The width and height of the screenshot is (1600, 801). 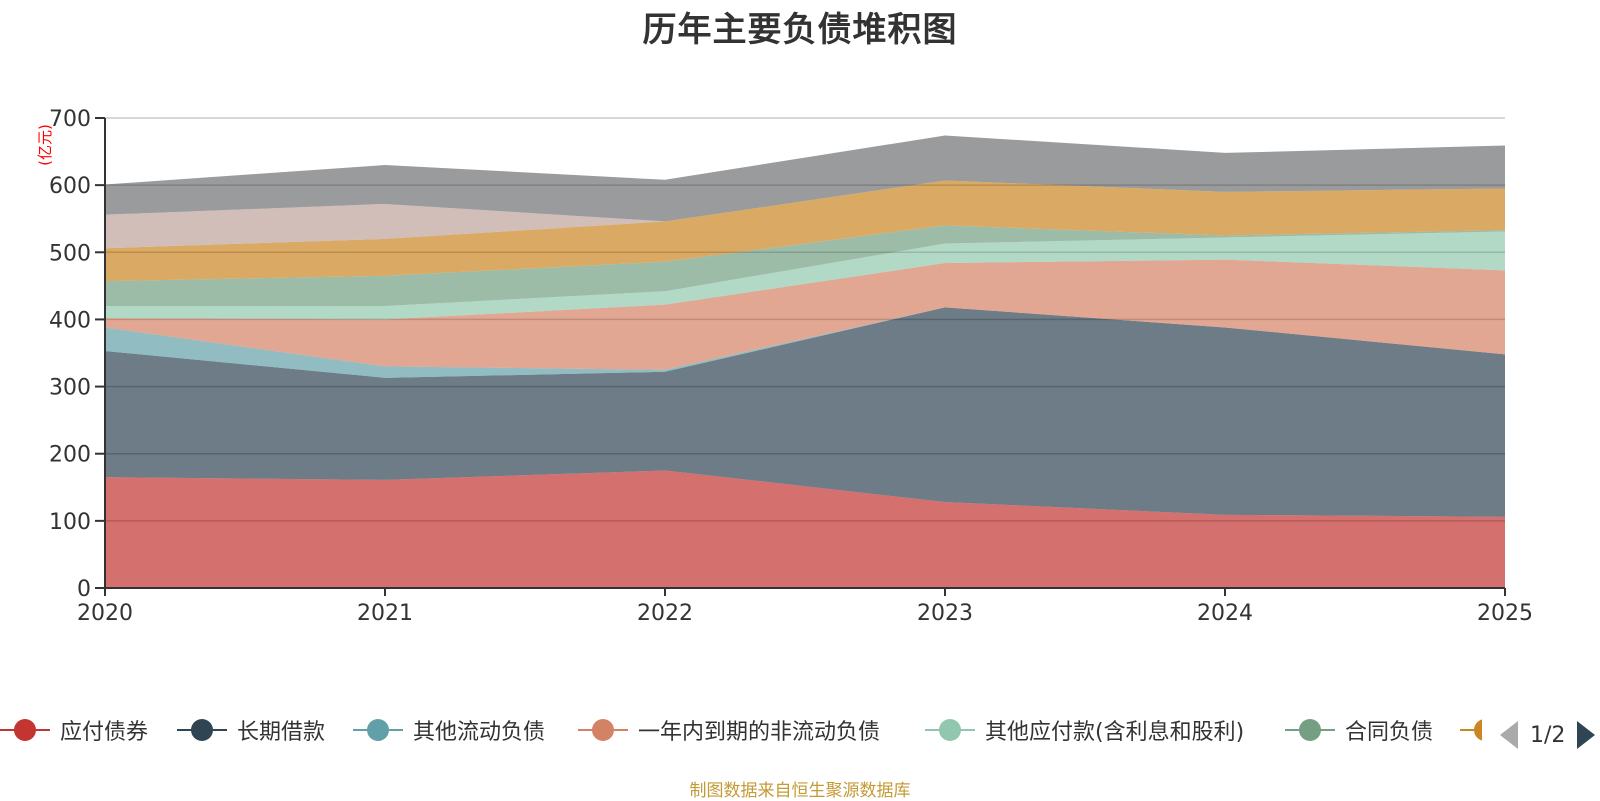 I want to click on legend-item-other-current-liabilities: 其他流动负债, so click(x=449, y=730).